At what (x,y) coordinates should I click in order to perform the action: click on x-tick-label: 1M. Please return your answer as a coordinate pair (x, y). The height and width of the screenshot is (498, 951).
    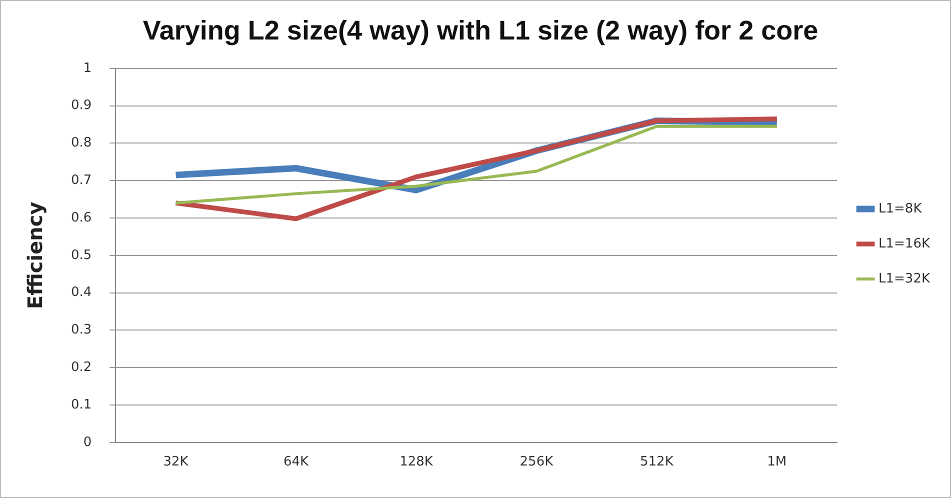
    Looking at the image, I should click on (777, 462).